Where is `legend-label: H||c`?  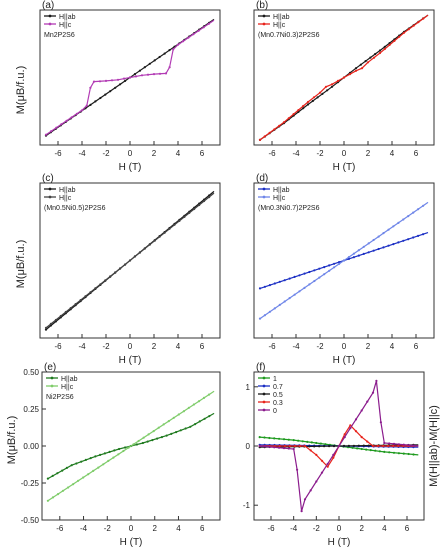 legend-label: H||c is located at coordinates (279, 25).